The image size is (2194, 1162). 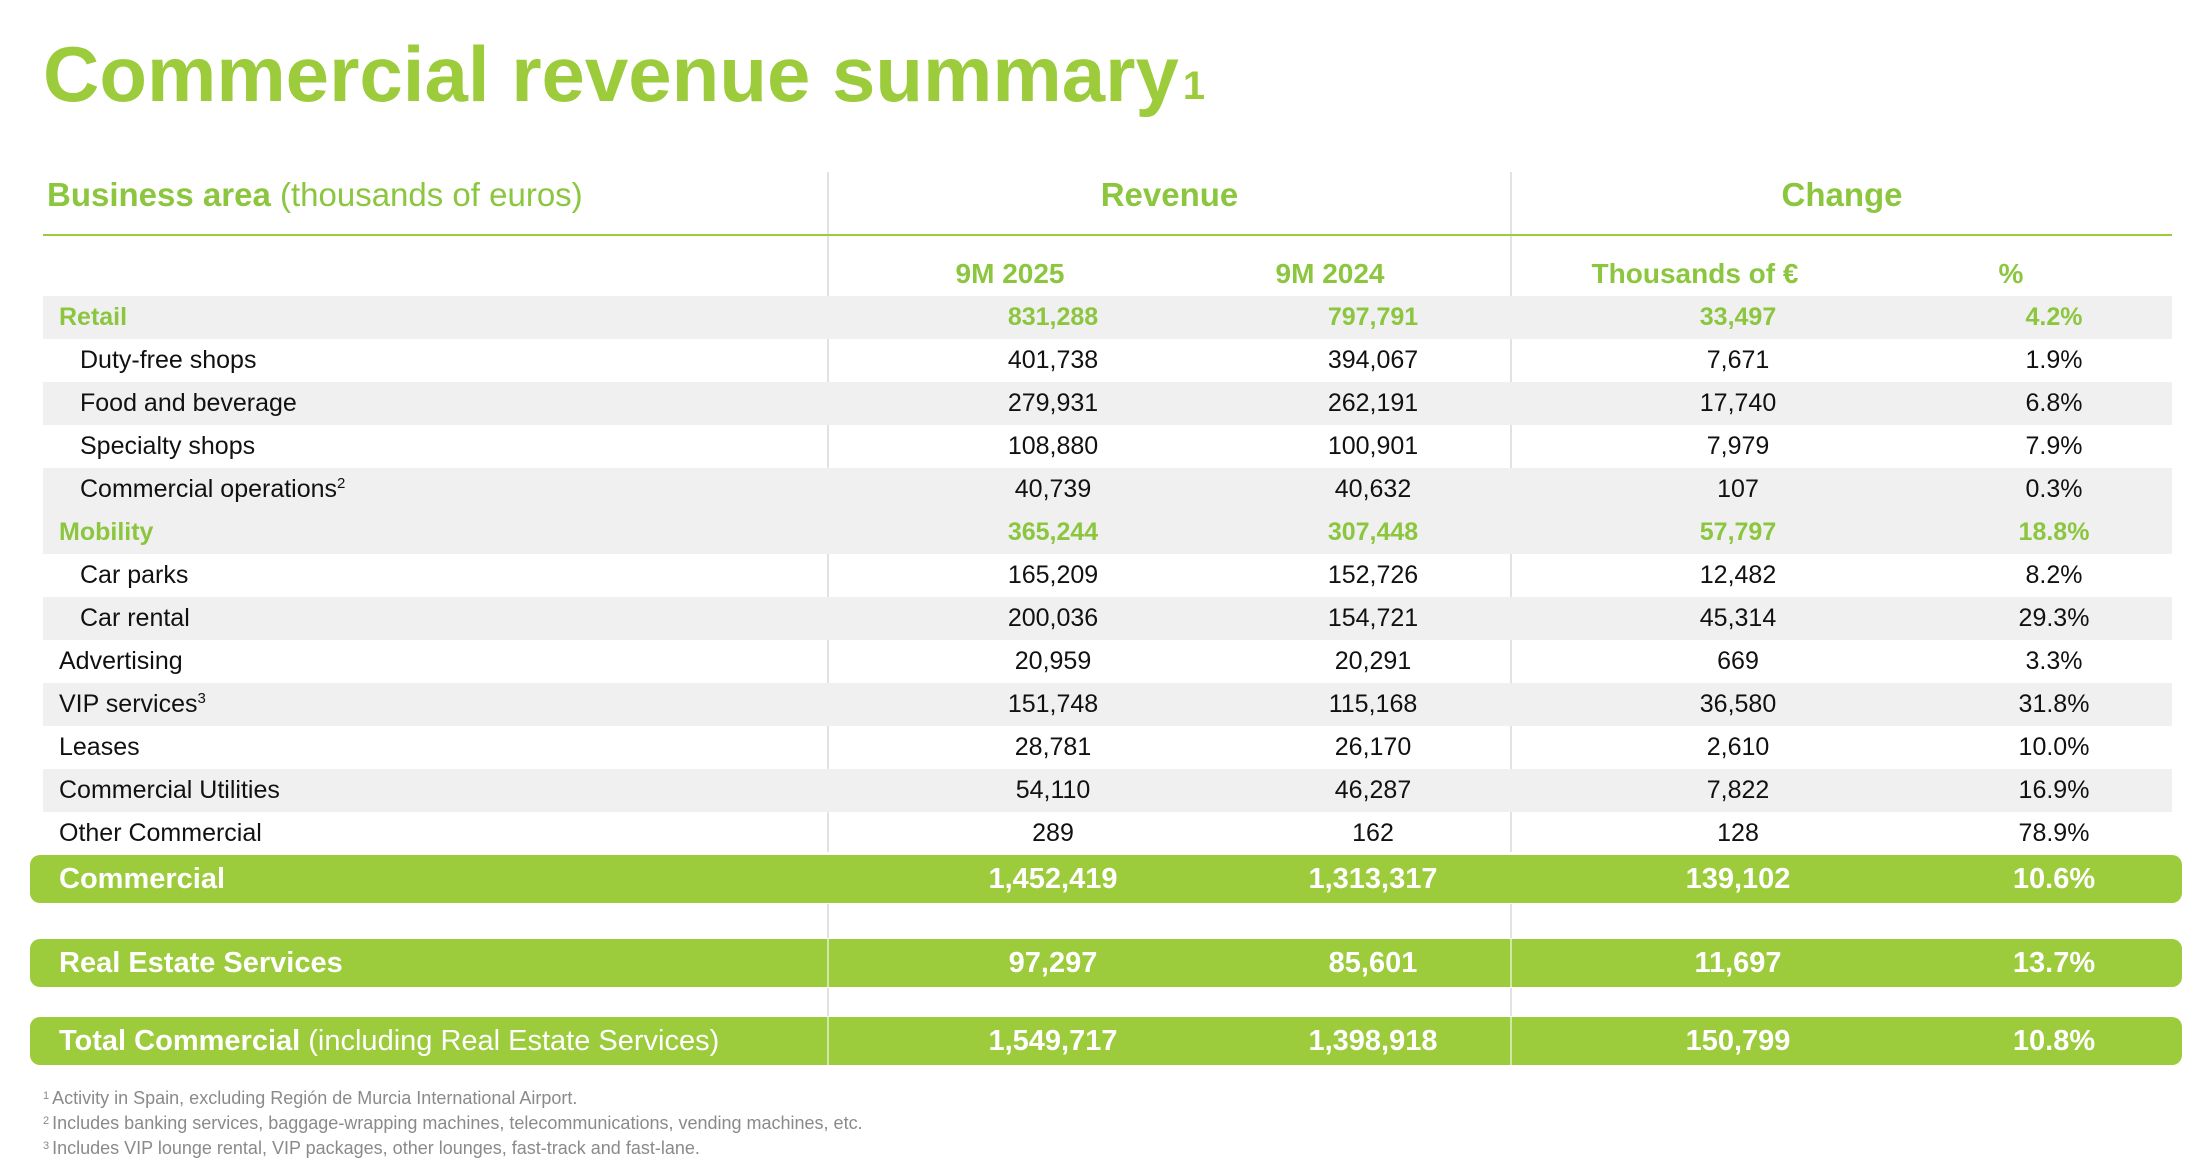 I want to click on business-area-header: Business area (thousands of euros), so click(x=315, y=194).